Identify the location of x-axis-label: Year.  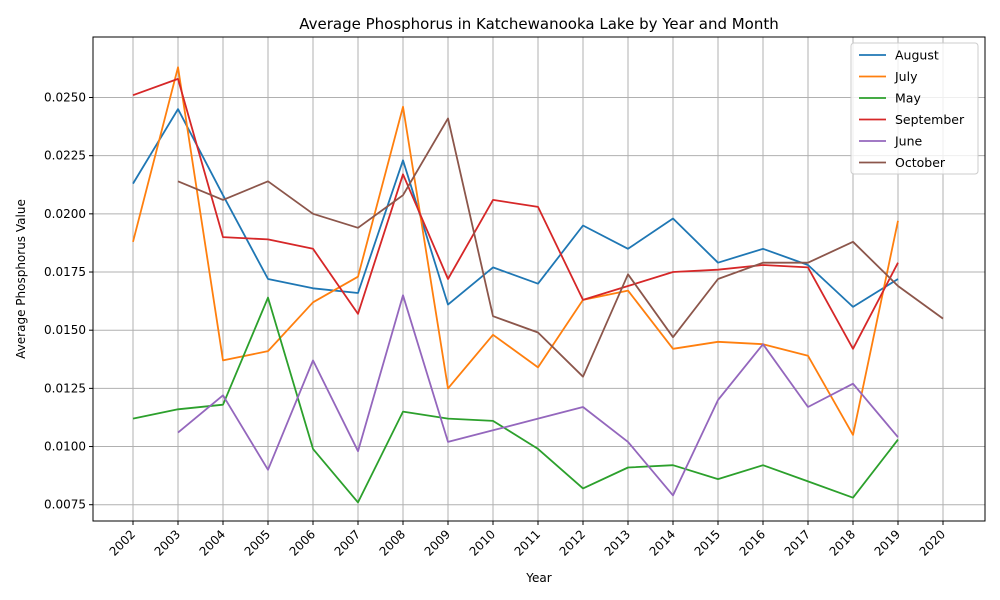
(538, 578).